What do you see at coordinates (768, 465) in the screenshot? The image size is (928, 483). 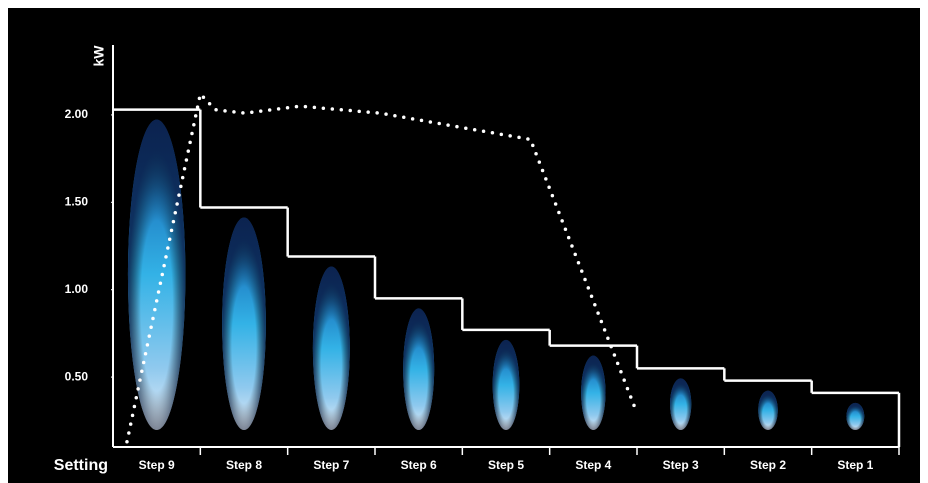 I see `x-tick-label: Step 2` at bounding box center [768, 465].